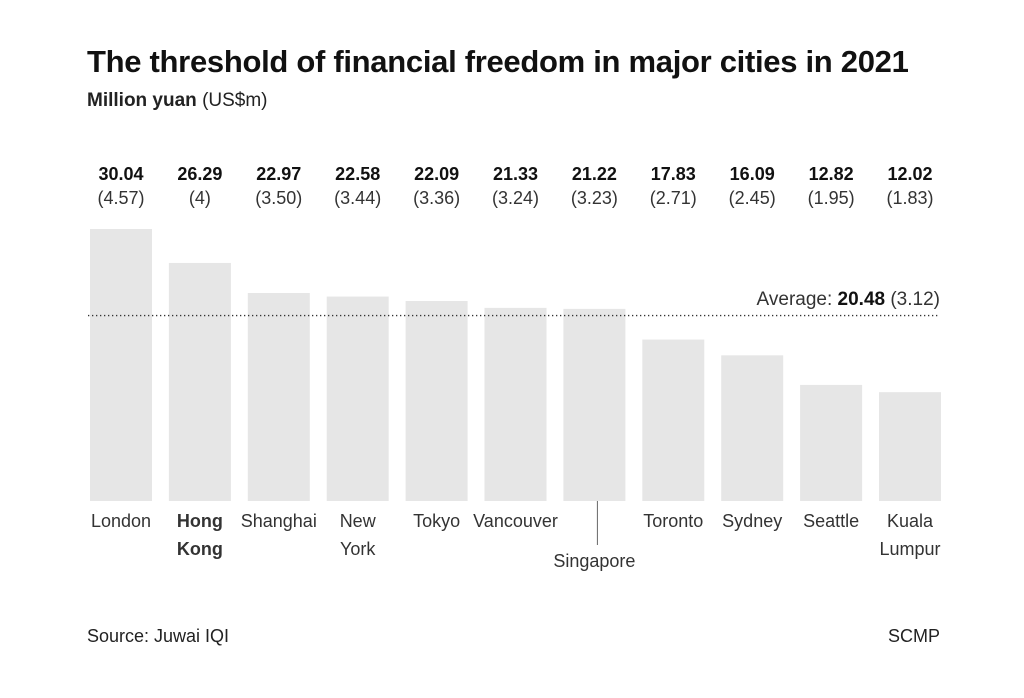 This screenshot has width=1024, height=698. What do you see at coordinates (594, 174) in the screenshot?
I see `value-label: 21.22` at bounding box center [594, 174].